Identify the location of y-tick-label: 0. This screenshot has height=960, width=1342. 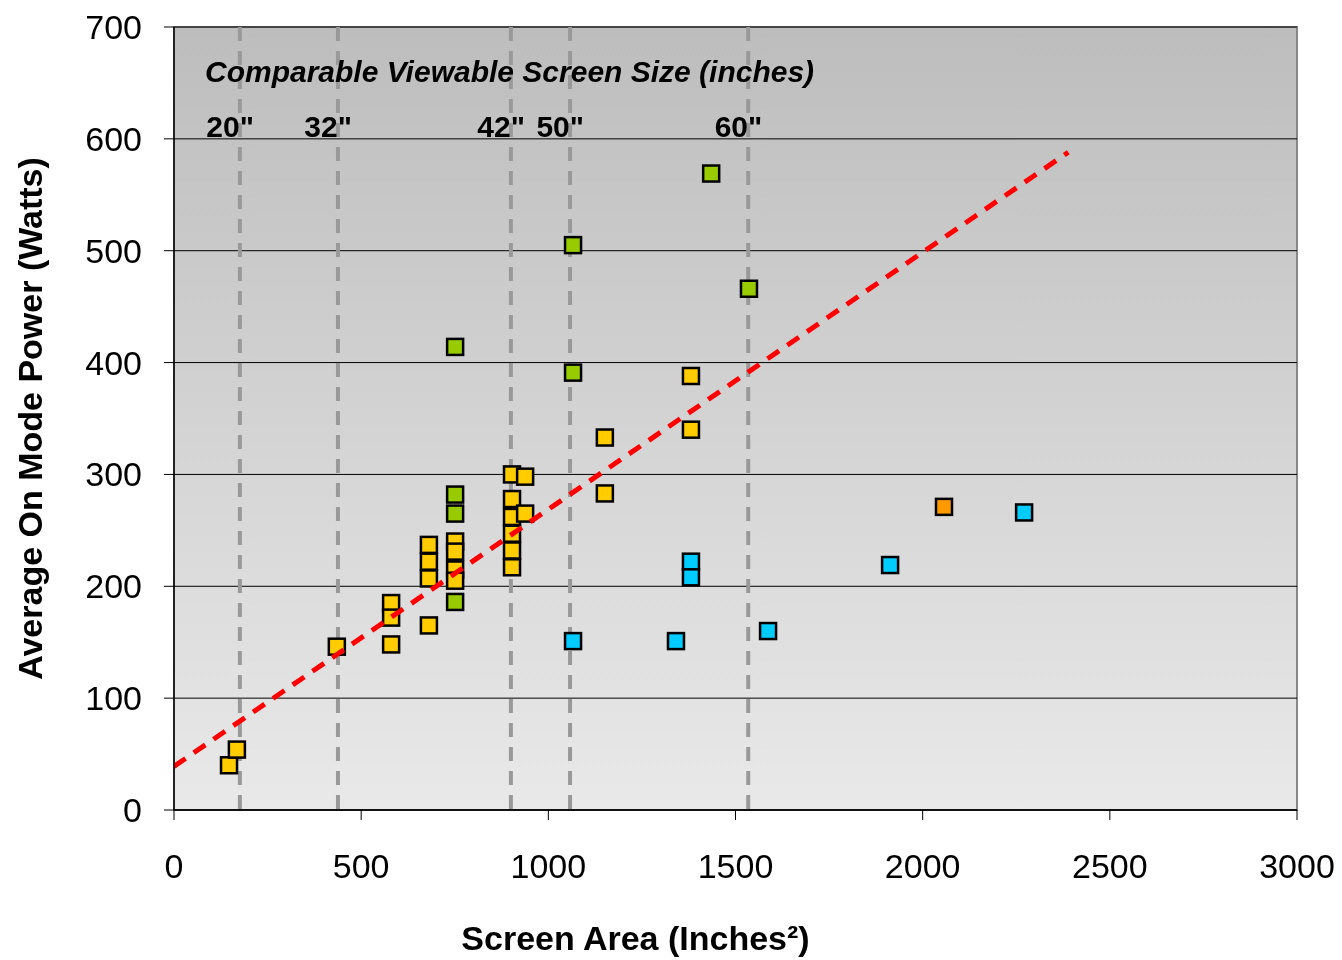
(132, 810).